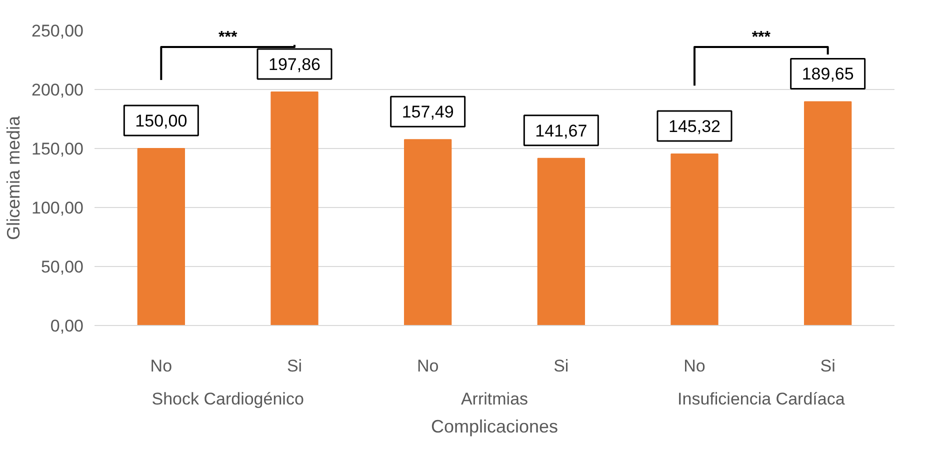 The height and width of the screenshot is (452, 943). What do you see at coordinates (161, 121) in the screenshot?
I see `data-label: 150,00` at bounding box center [161, 121].